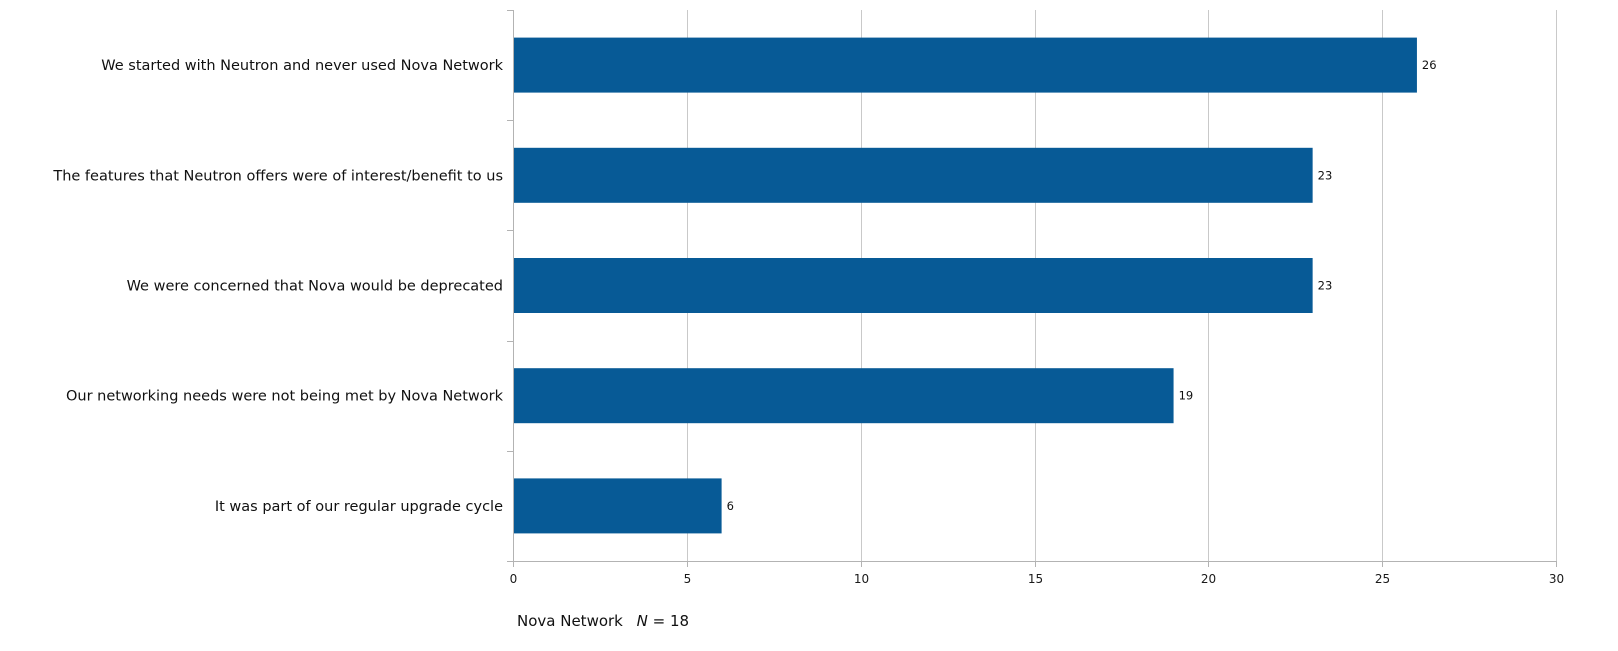 The image size is (1618, 651). What do you see at coordinates (514, 579) in the screenshot?
I see `x-tick-label: 0` at bounding box center [514, 579].